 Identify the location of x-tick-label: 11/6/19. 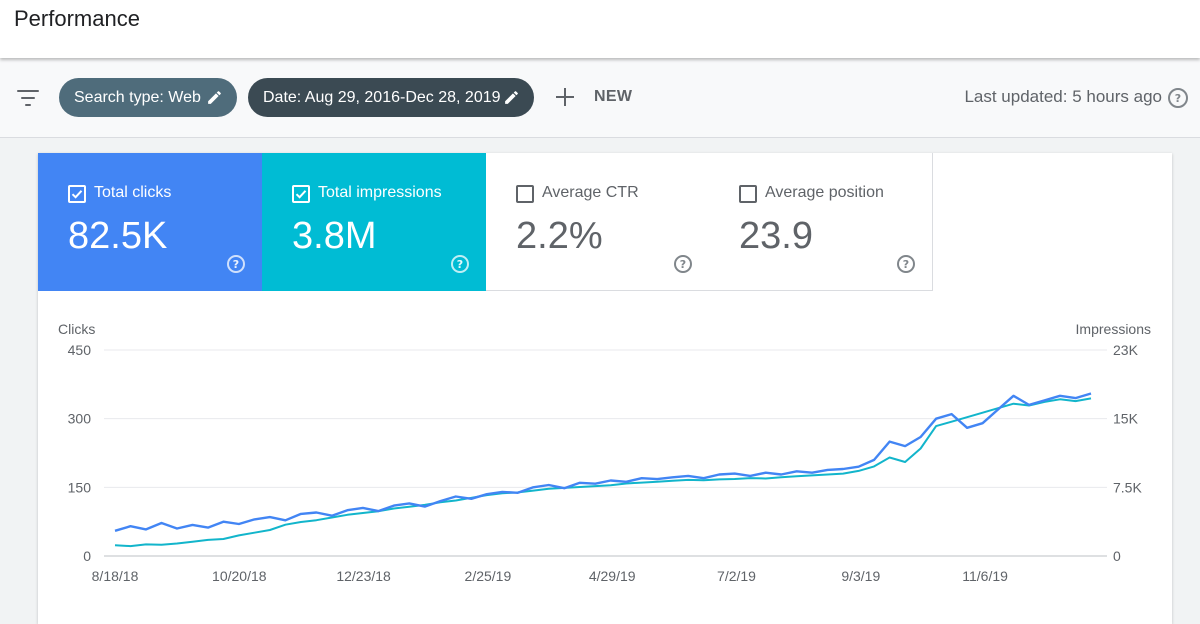
(985, 576).